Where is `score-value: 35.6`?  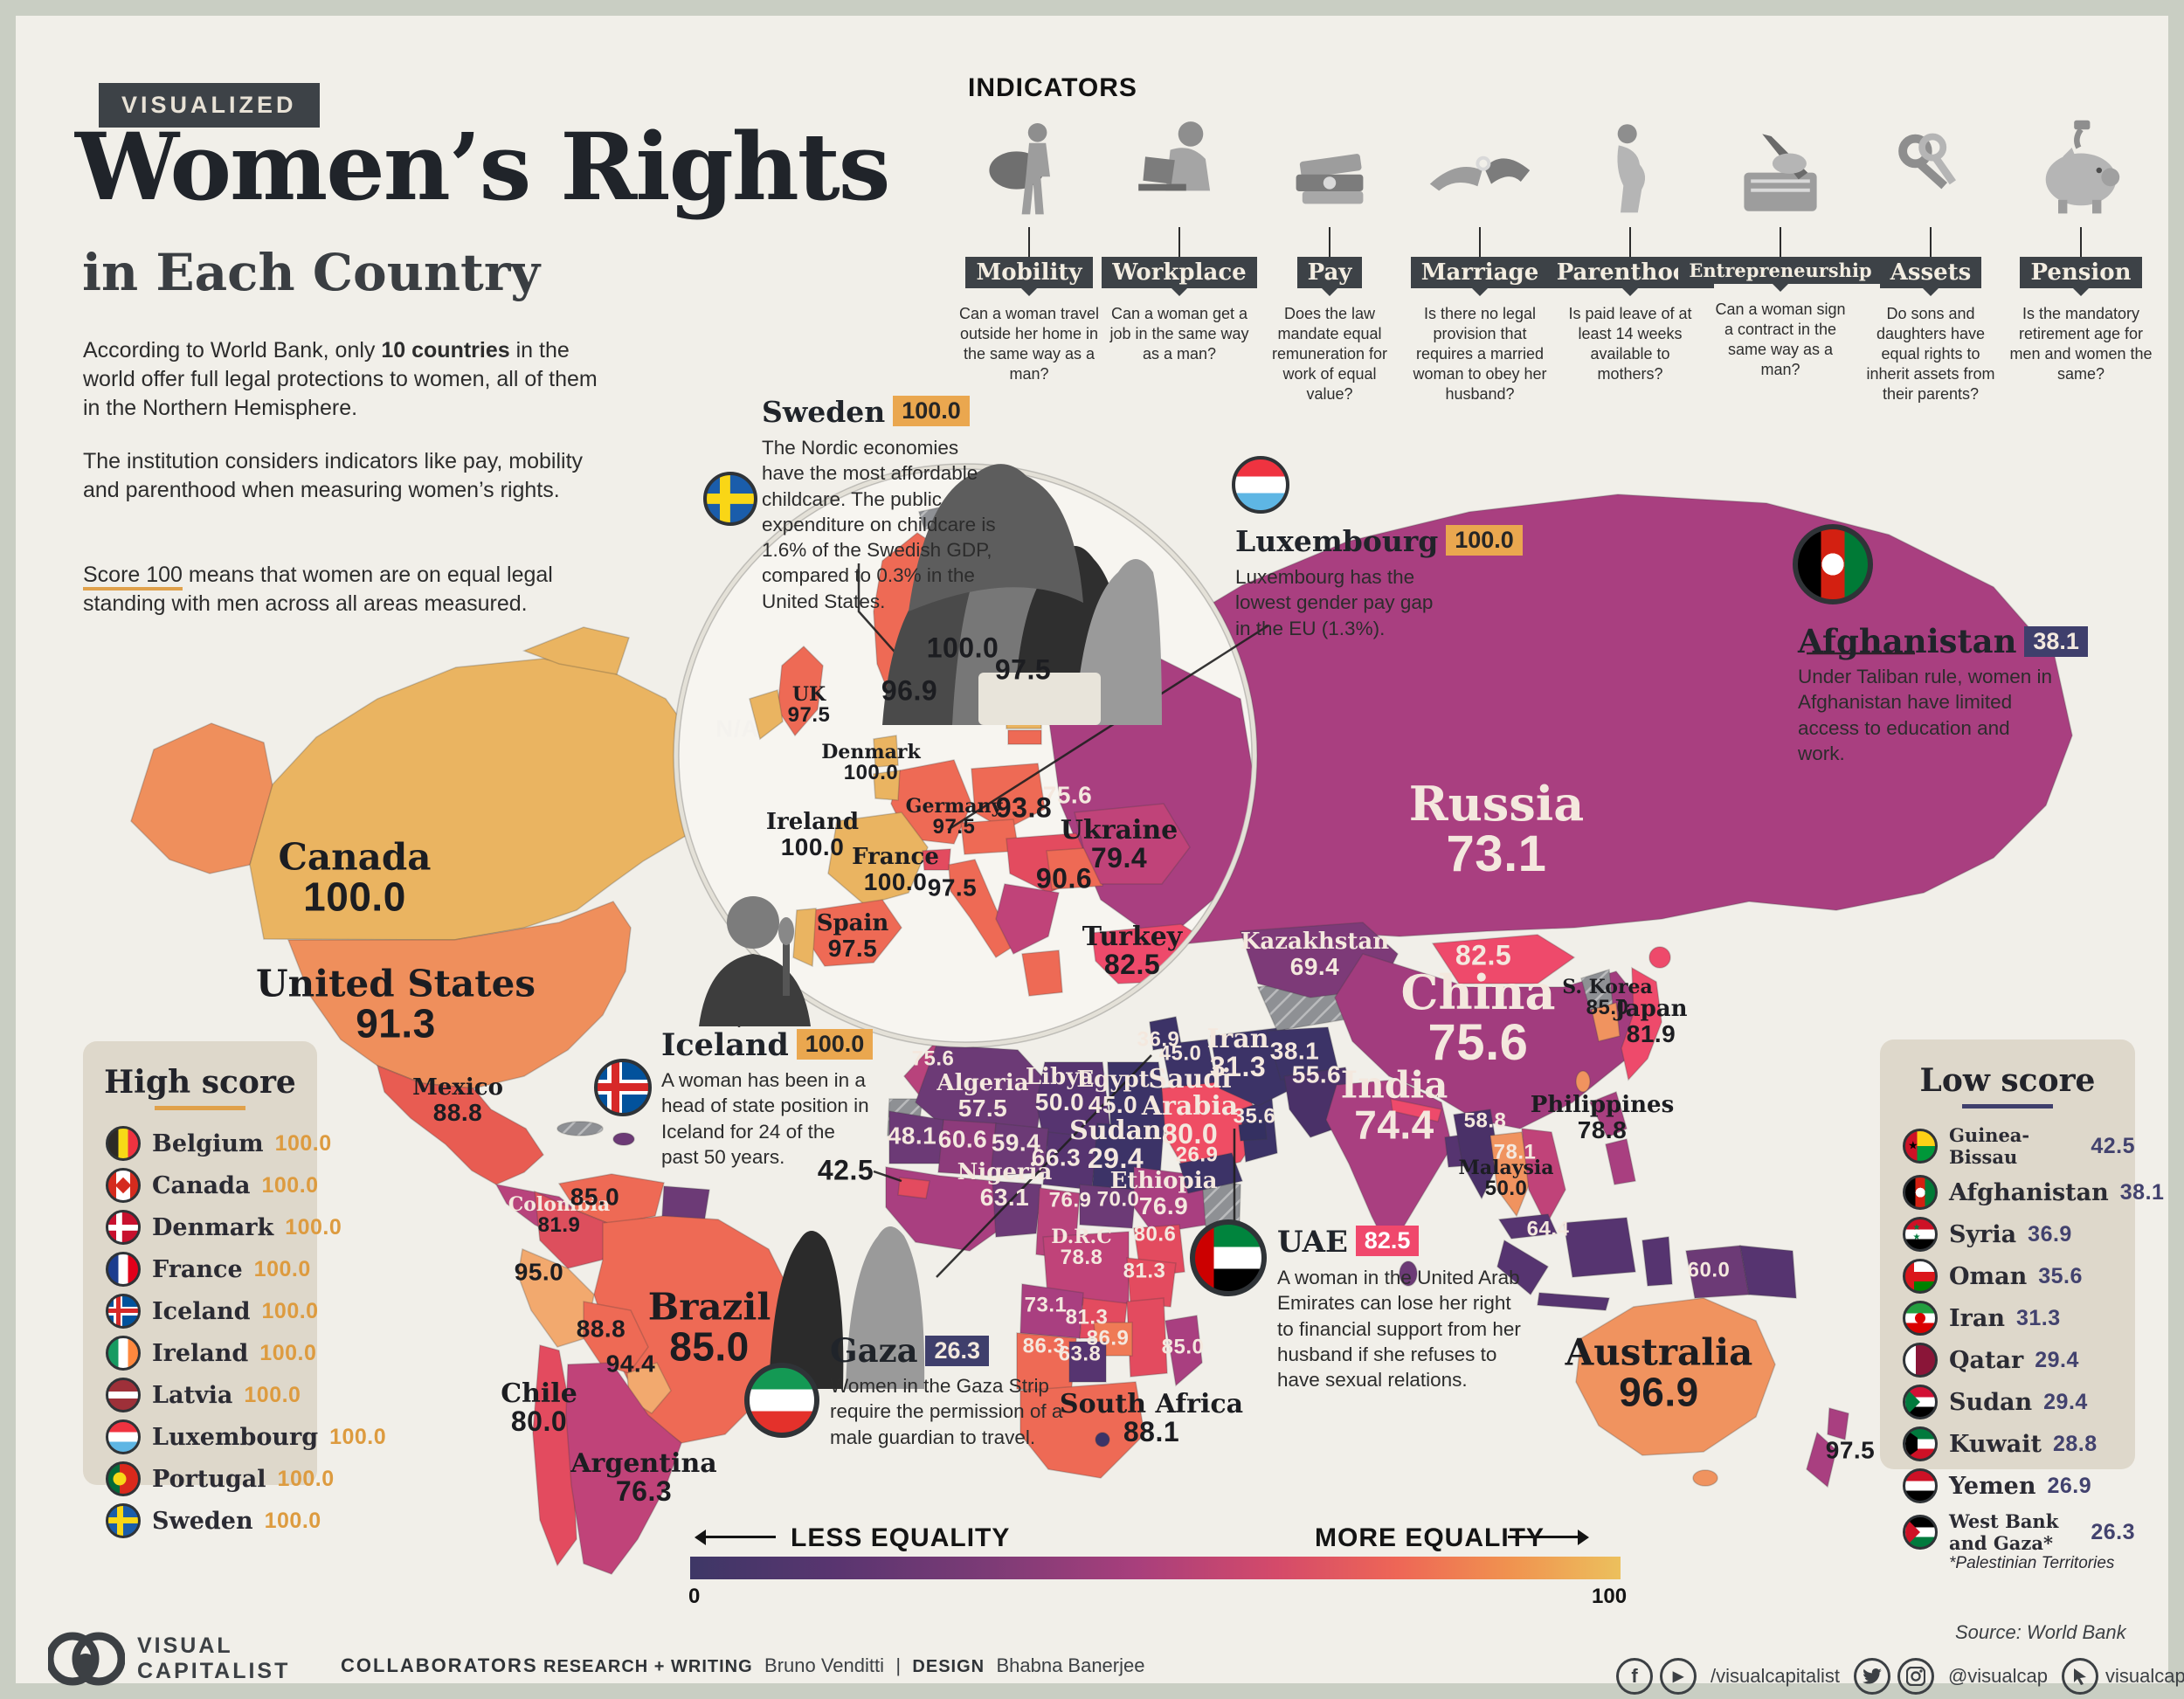
score-value: 35.6 is located at coordinates (2060, 1275).